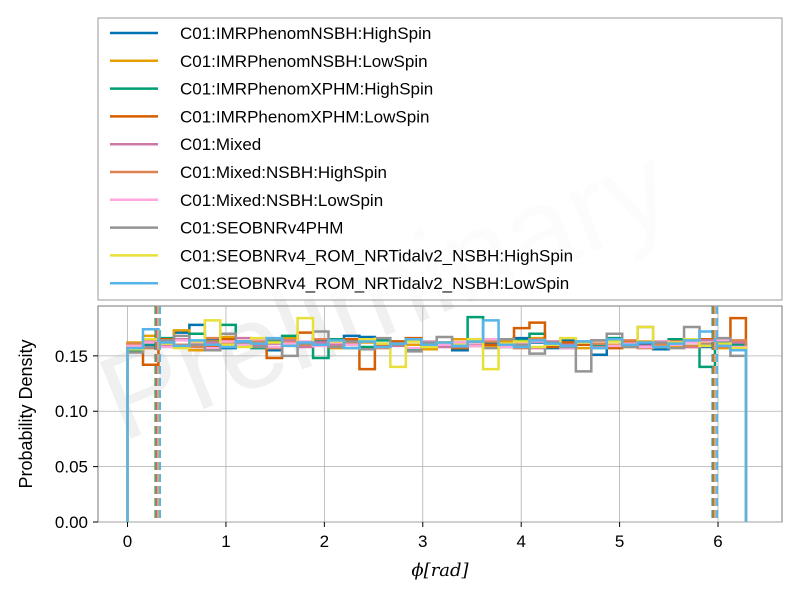  I want to click on x-tick-label: 4, so click(520, 541).